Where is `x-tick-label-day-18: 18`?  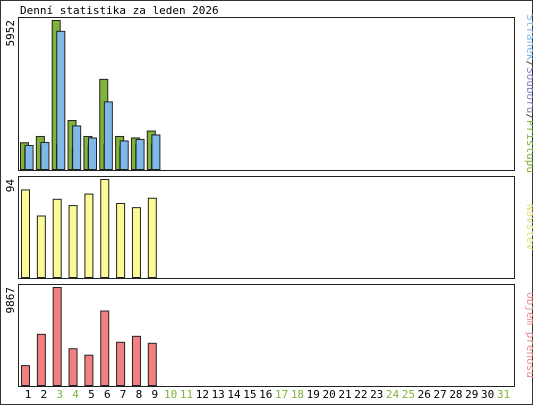 x-tick-label-day-18: 18 is located at coordinates (297, 394).